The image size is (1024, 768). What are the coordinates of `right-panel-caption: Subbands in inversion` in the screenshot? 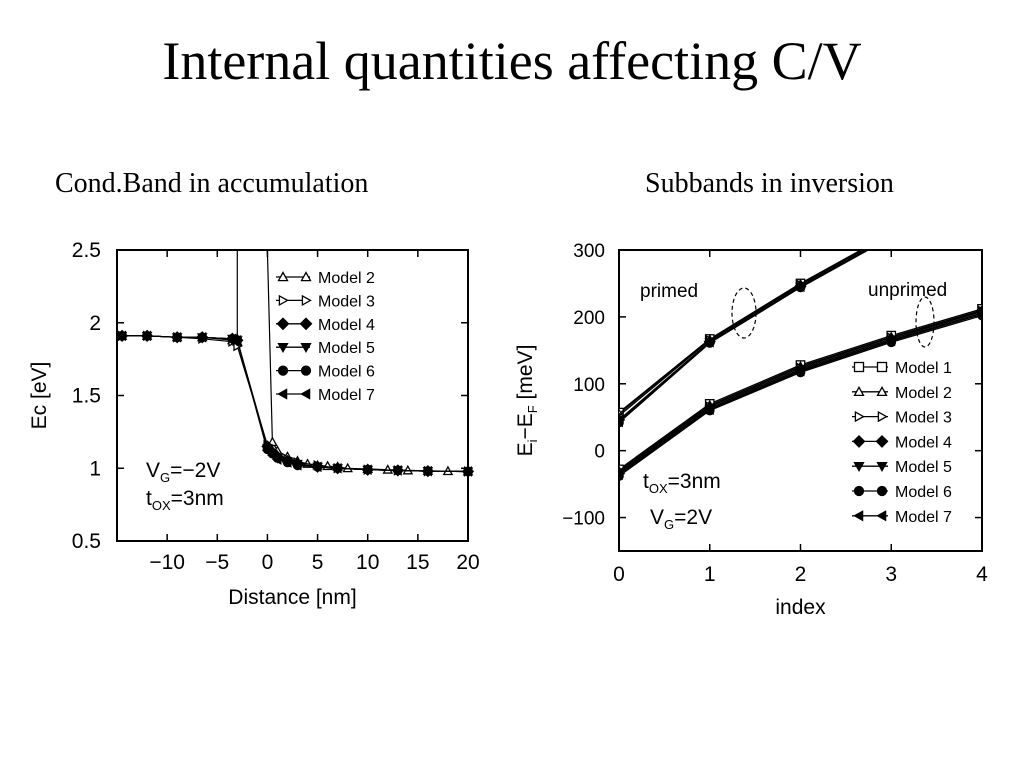 It's located at (769, 183).